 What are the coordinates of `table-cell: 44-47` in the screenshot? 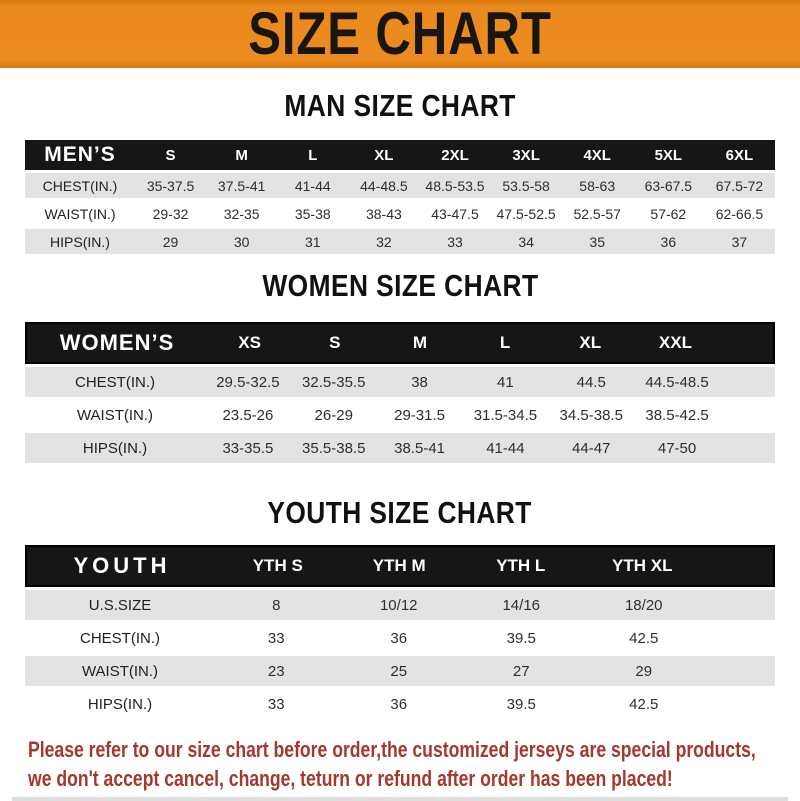 It's located at (591, 448).